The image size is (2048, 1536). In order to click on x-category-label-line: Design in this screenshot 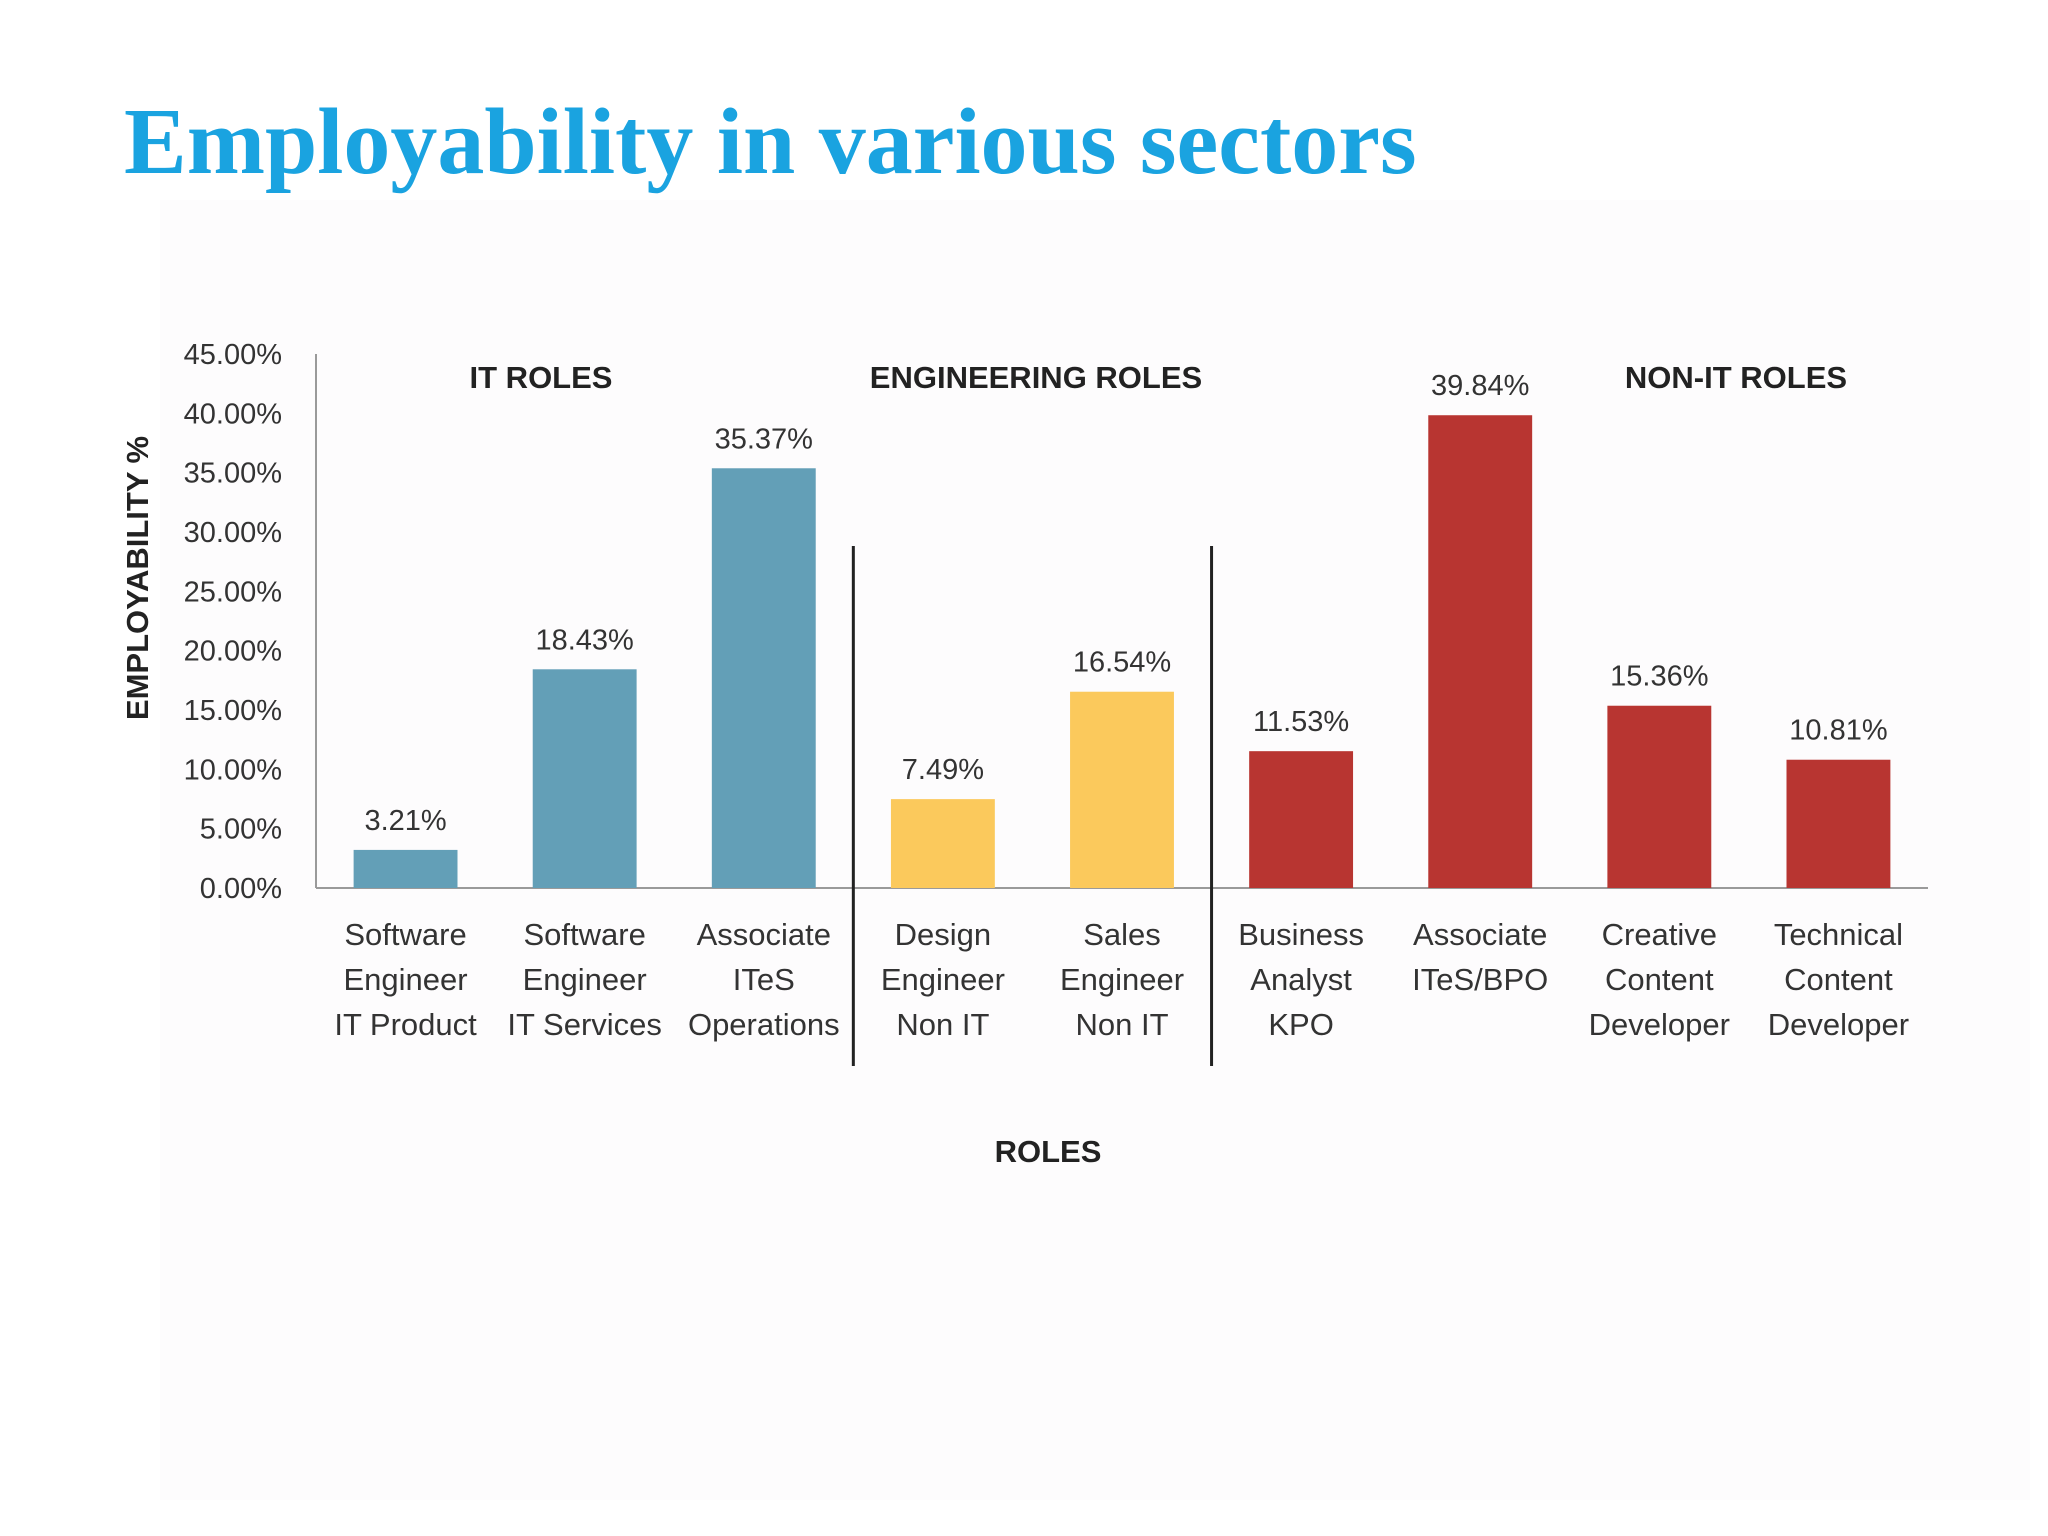, I will do `click(943, 934)`.